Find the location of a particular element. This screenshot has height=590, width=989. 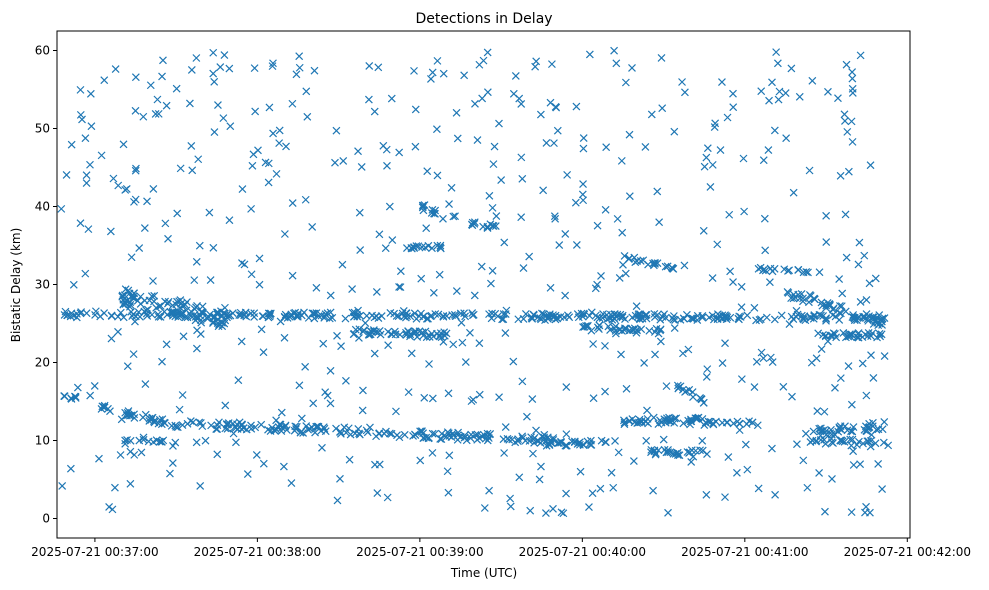

x-tick-label: 2025-07-21 00:42:00 is located at coordinates (907, 552).